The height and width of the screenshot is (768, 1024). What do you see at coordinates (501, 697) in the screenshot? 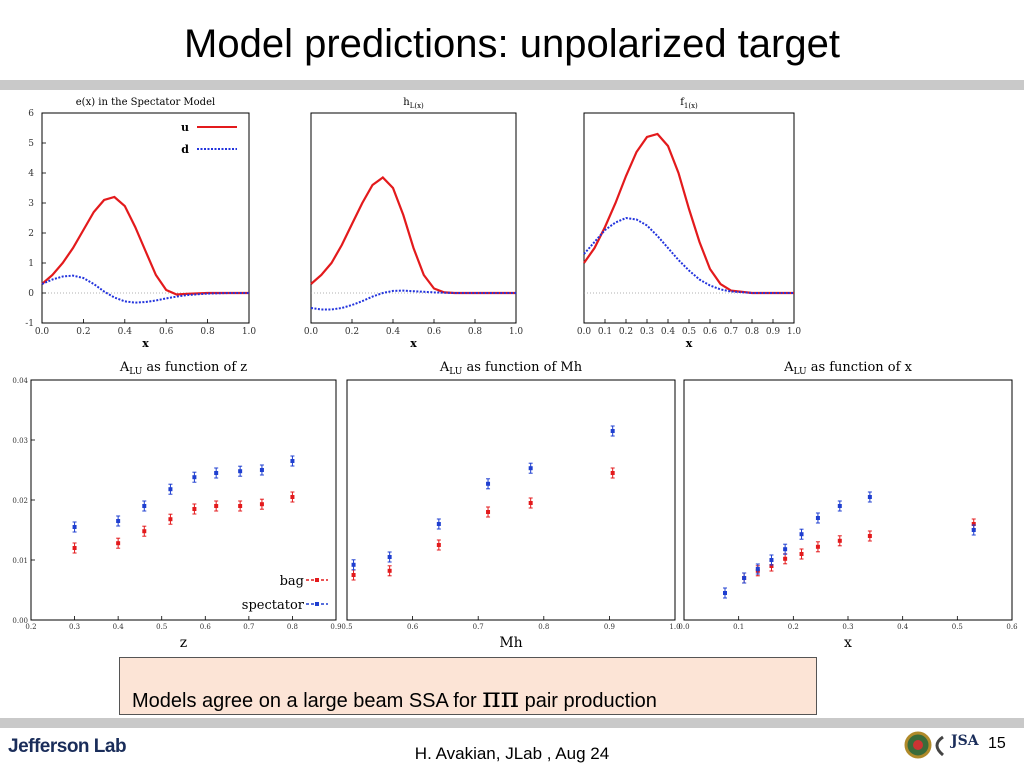
I see `caption-pipi-symbol: ππ` at bounding box center [501, 697].